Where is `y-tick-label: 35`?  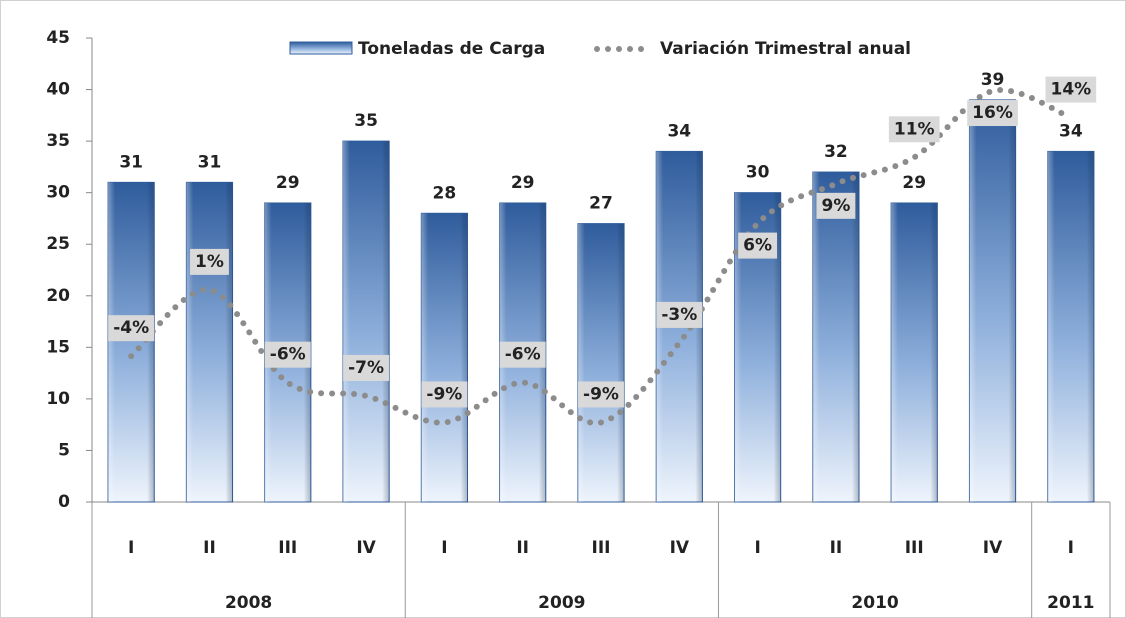
y-tick-label: 35 is located at coordinates (58, 141).